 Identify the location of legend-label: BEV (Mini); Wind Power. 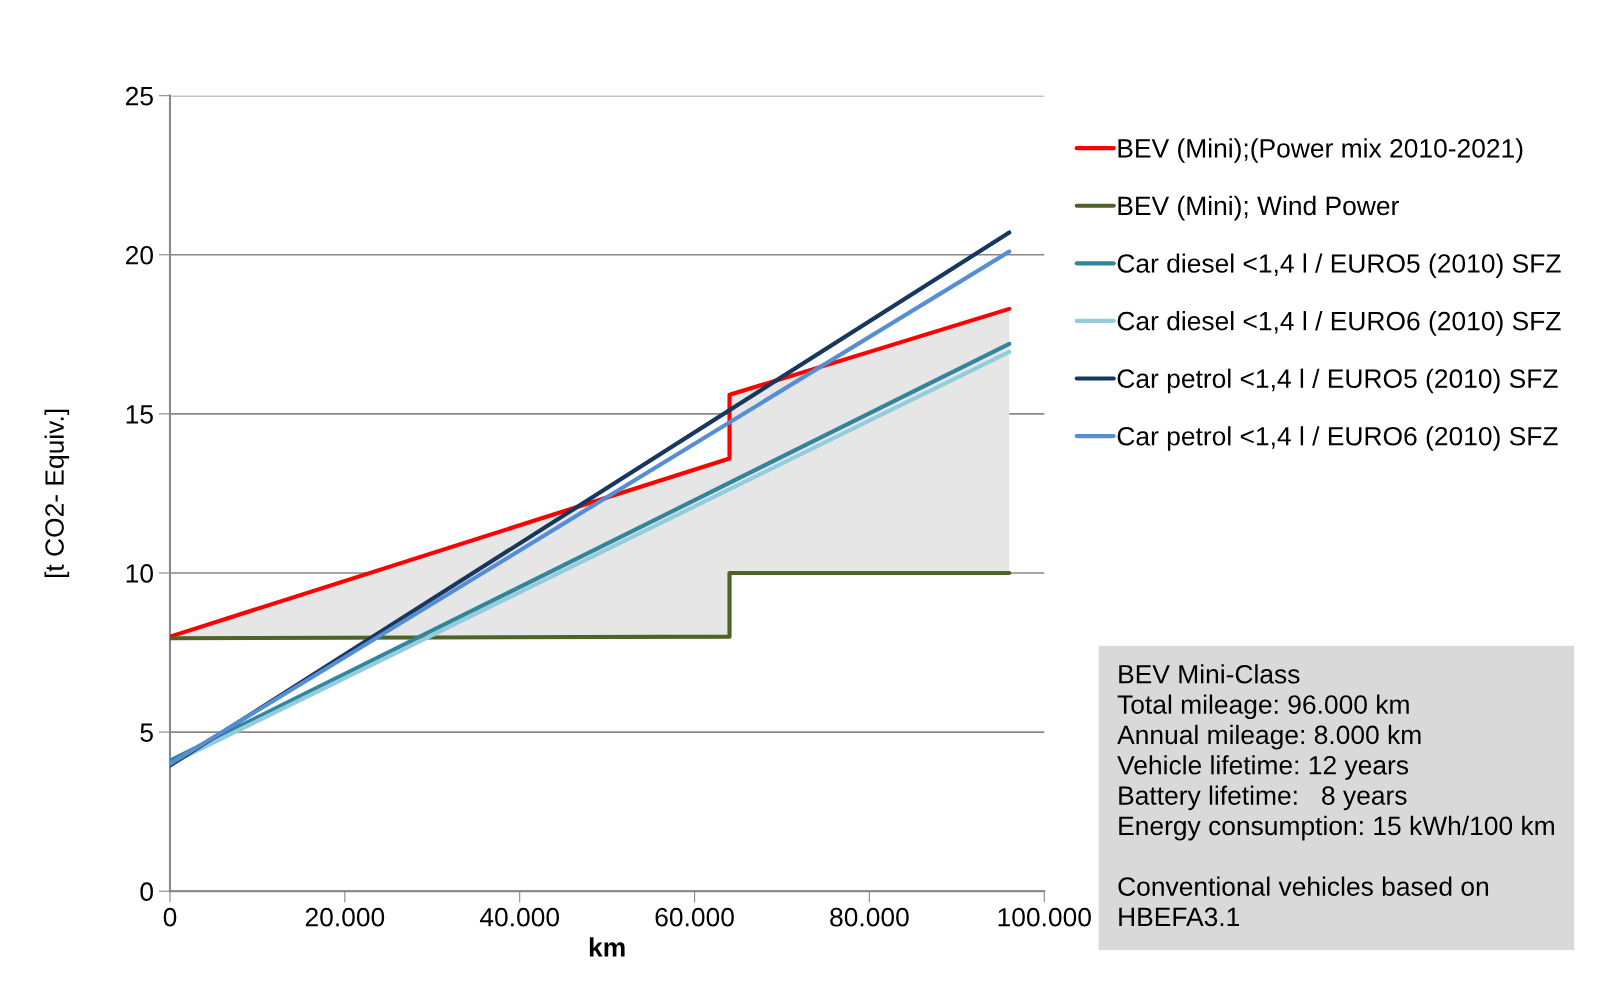
(1258, 208).